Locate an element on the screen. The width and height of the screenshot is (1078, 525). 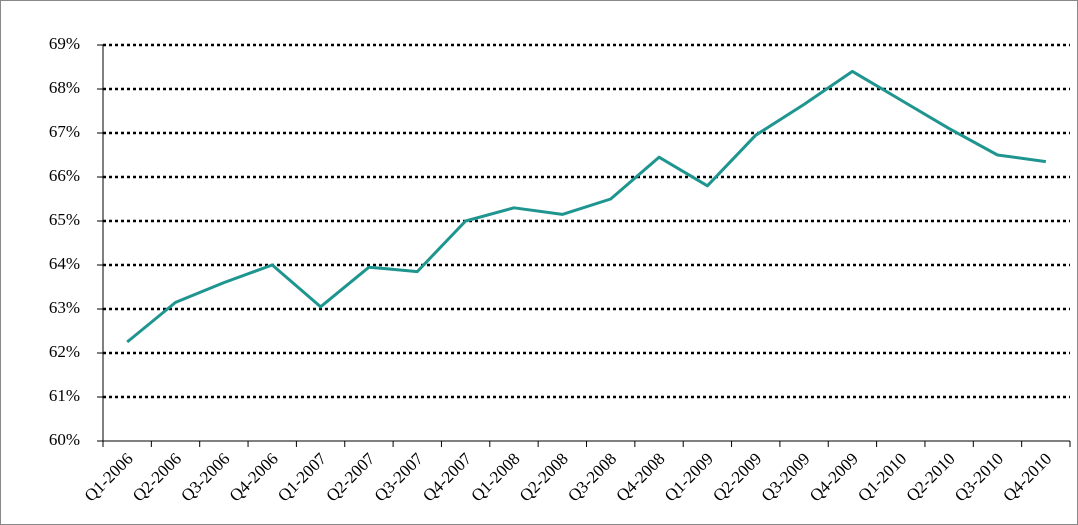
y-tick-label: 62% is located at coordinates (64, 351).